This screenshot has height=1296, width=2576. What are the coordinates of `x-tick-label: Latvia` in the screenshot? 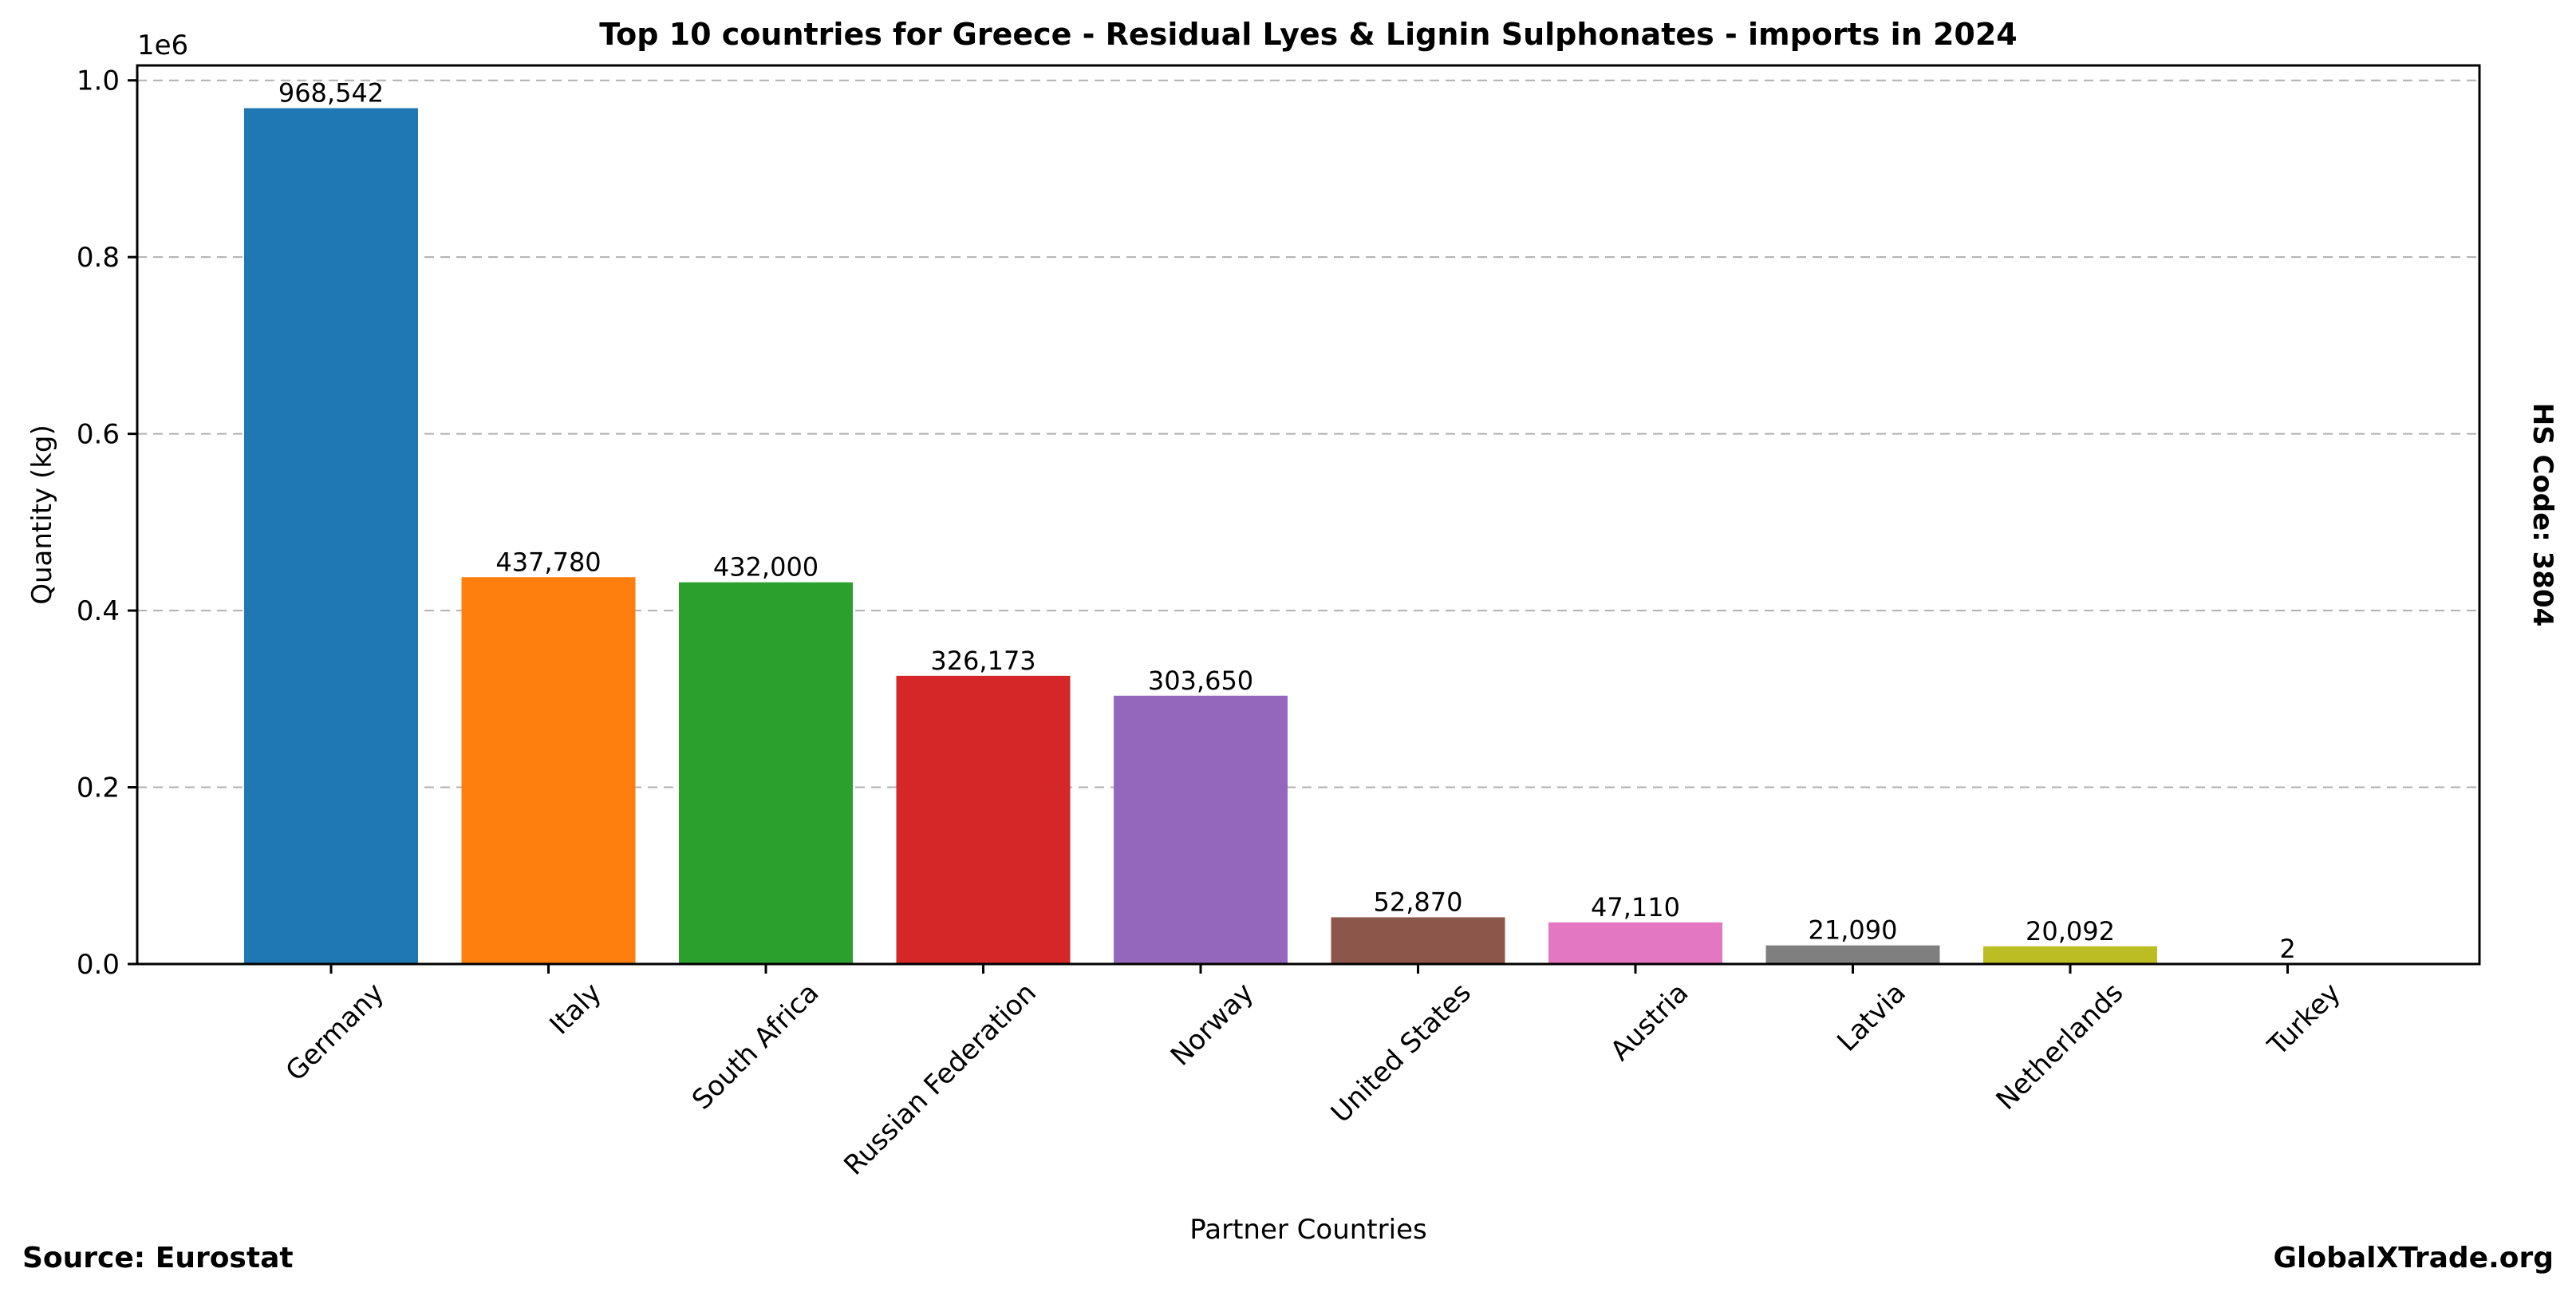 It's located at (1871, 1017).